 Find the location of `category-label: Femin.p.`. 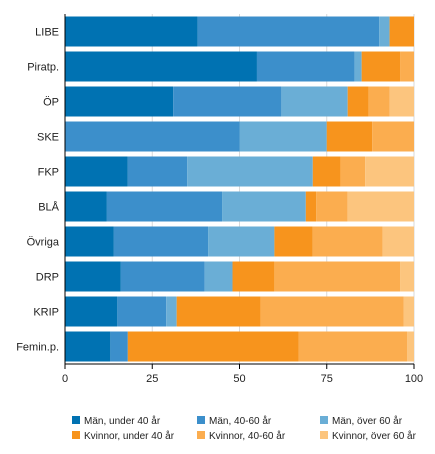

category-label: Femin.p. is located at coordinates (37, 348).